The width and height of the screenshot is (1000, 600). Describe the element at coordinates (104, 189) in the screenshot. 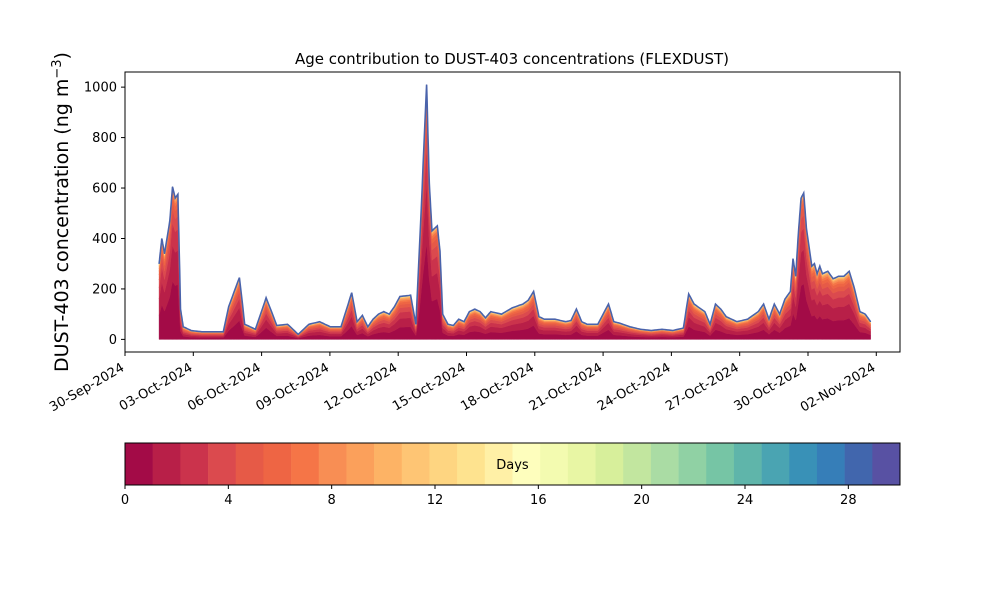

I see `y-tick-label: 600` at that location.